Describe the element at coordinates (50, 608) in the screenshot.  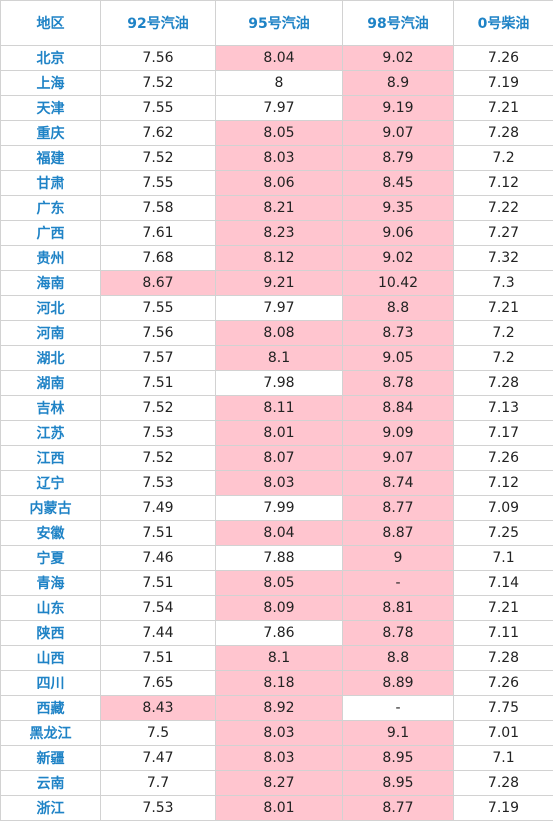
I see `region-name: 山东` at that location.